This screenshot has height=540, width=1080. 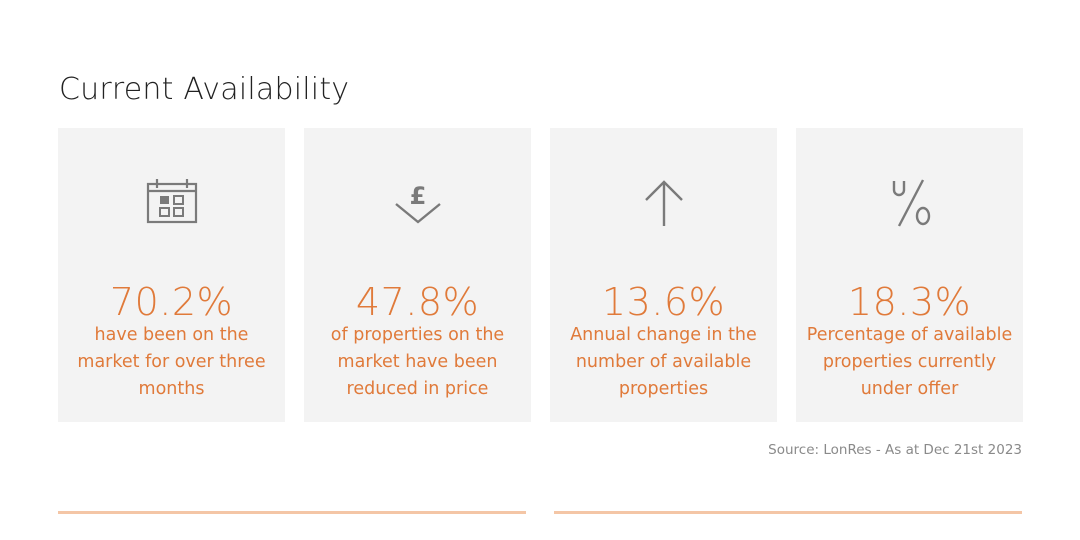 What do you see at coordinates (909, 203) in the screenshot?
I see `percent-icon` at bounding box center [909, 203].